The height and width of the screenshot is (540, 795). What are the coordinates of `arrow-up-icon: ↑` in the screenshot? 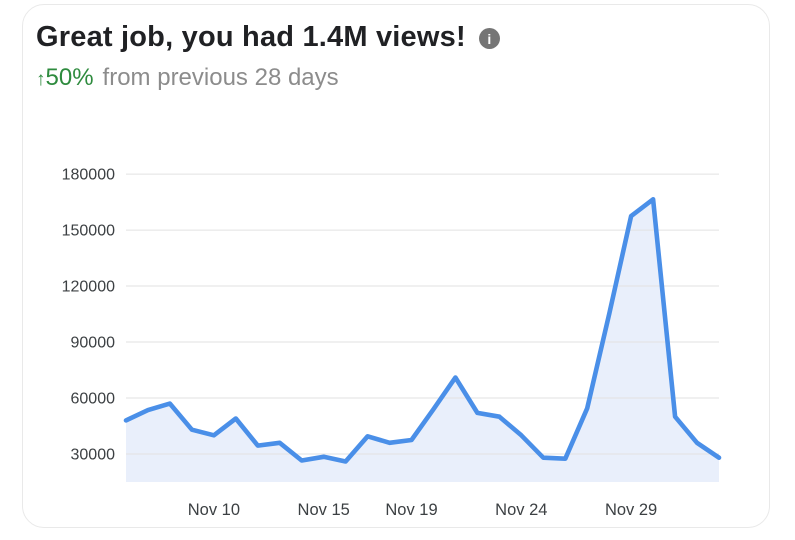 It's located at (41, 79).